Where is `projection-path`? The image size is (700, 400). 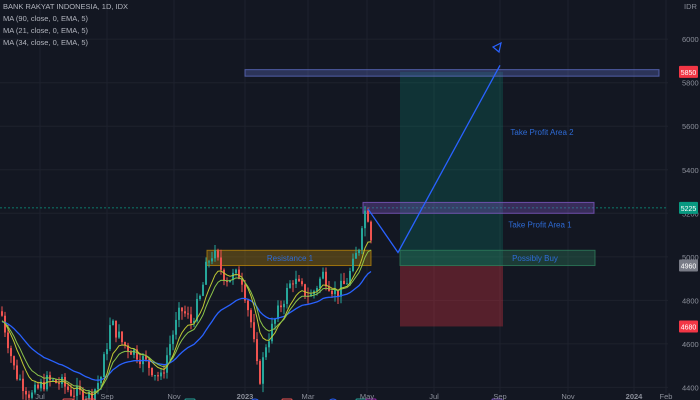
projection-path is located at coordinates (434, 159).